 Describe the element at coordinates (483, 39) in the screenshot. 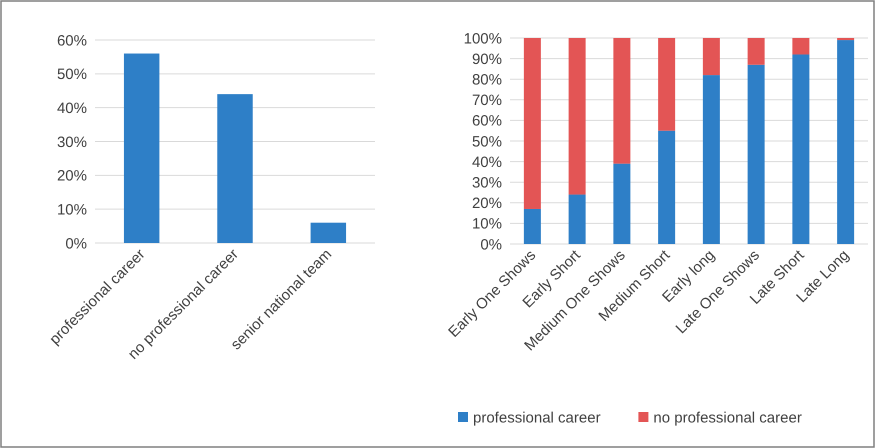

I see `y-tick-label: 100%` at that location.